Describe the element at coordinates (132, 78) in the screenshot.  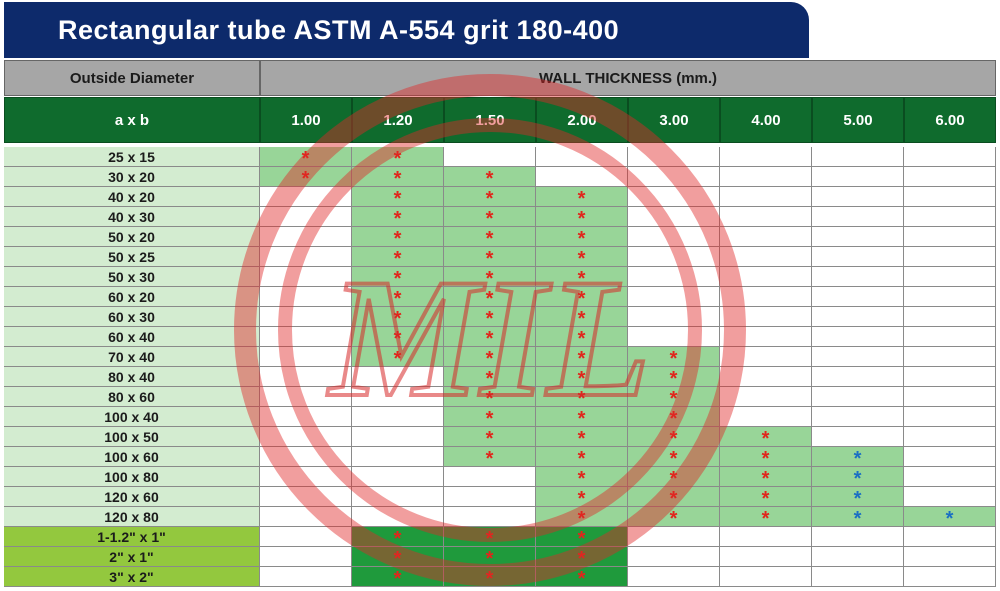
I see `outside-diameter-header: Outside Diameter` at that location.